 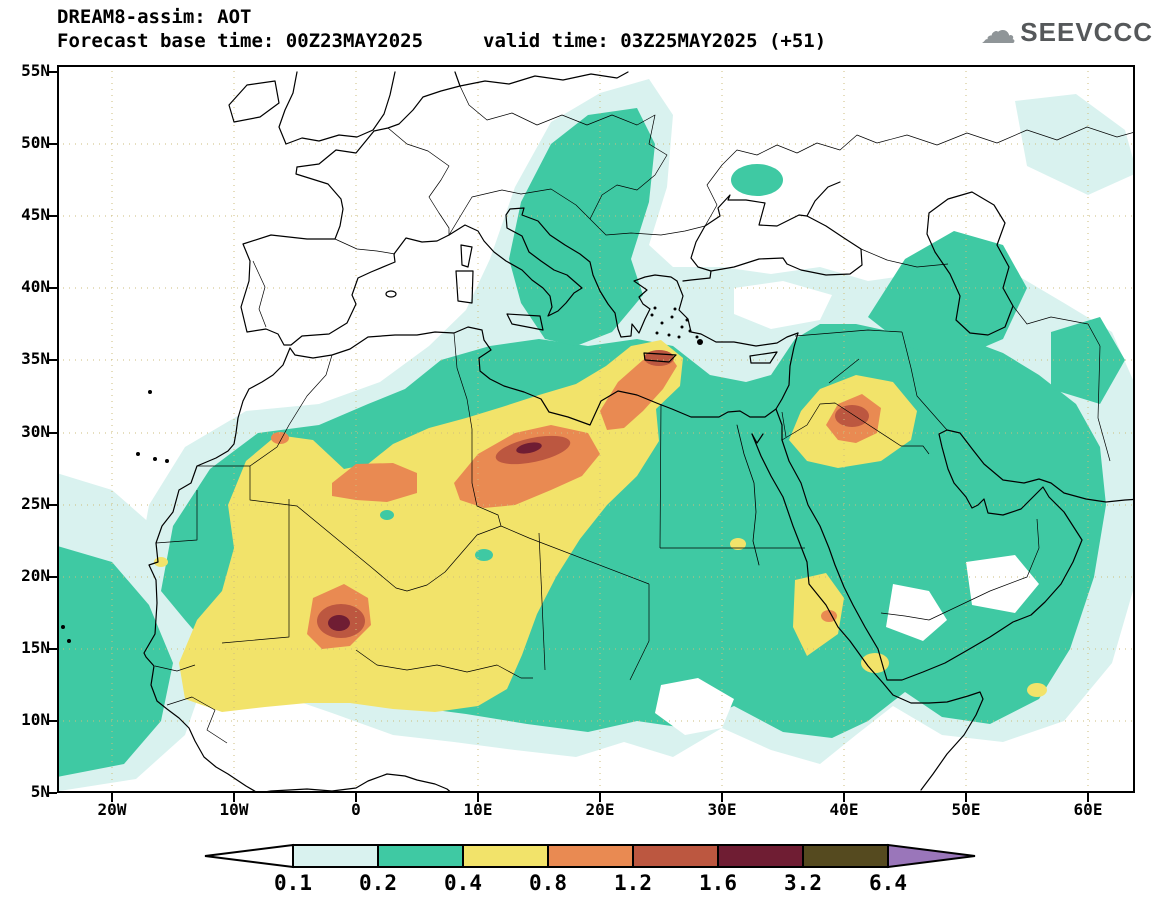 I want to click on lat-label: 55N, so click(x=35, y=70).